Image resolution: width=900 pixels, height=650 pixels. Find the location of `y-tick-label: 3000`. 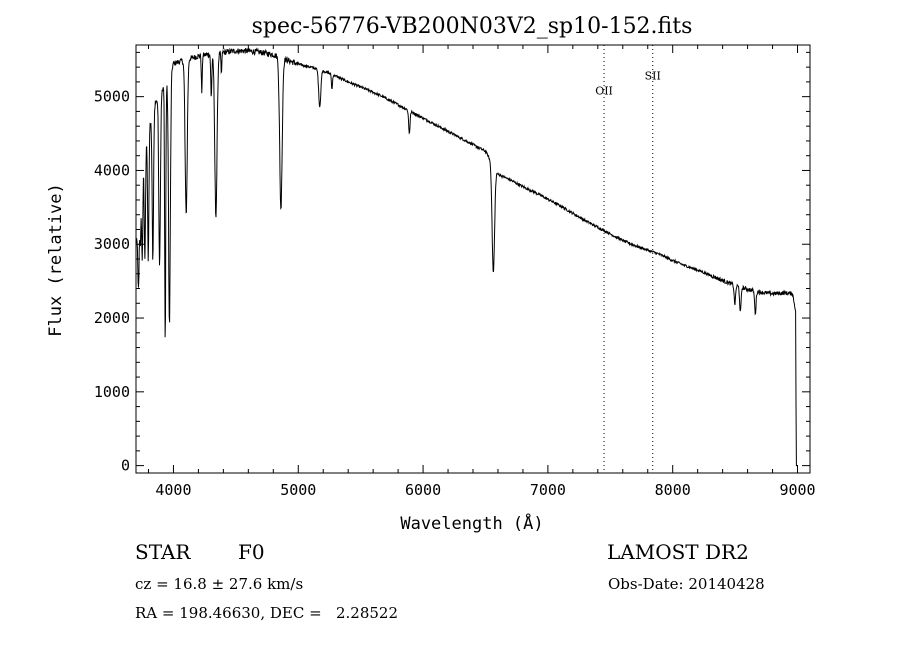

y-tick-label: 3000 is located at coordinates (112, 244).